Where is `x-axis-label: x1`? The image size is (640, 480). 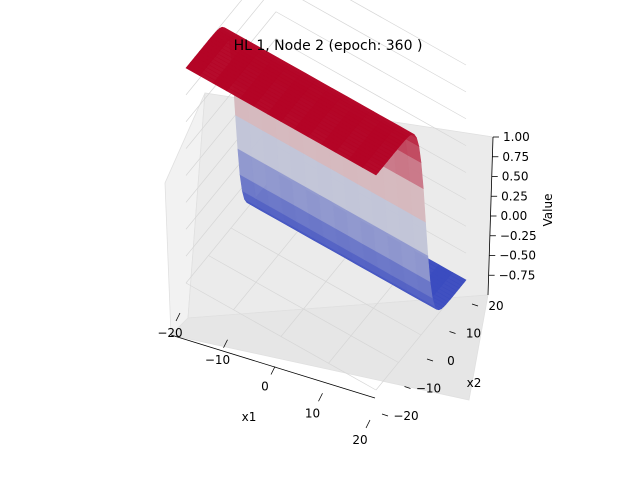 x-axis-label: x1 is located at coordinates (249, 417).